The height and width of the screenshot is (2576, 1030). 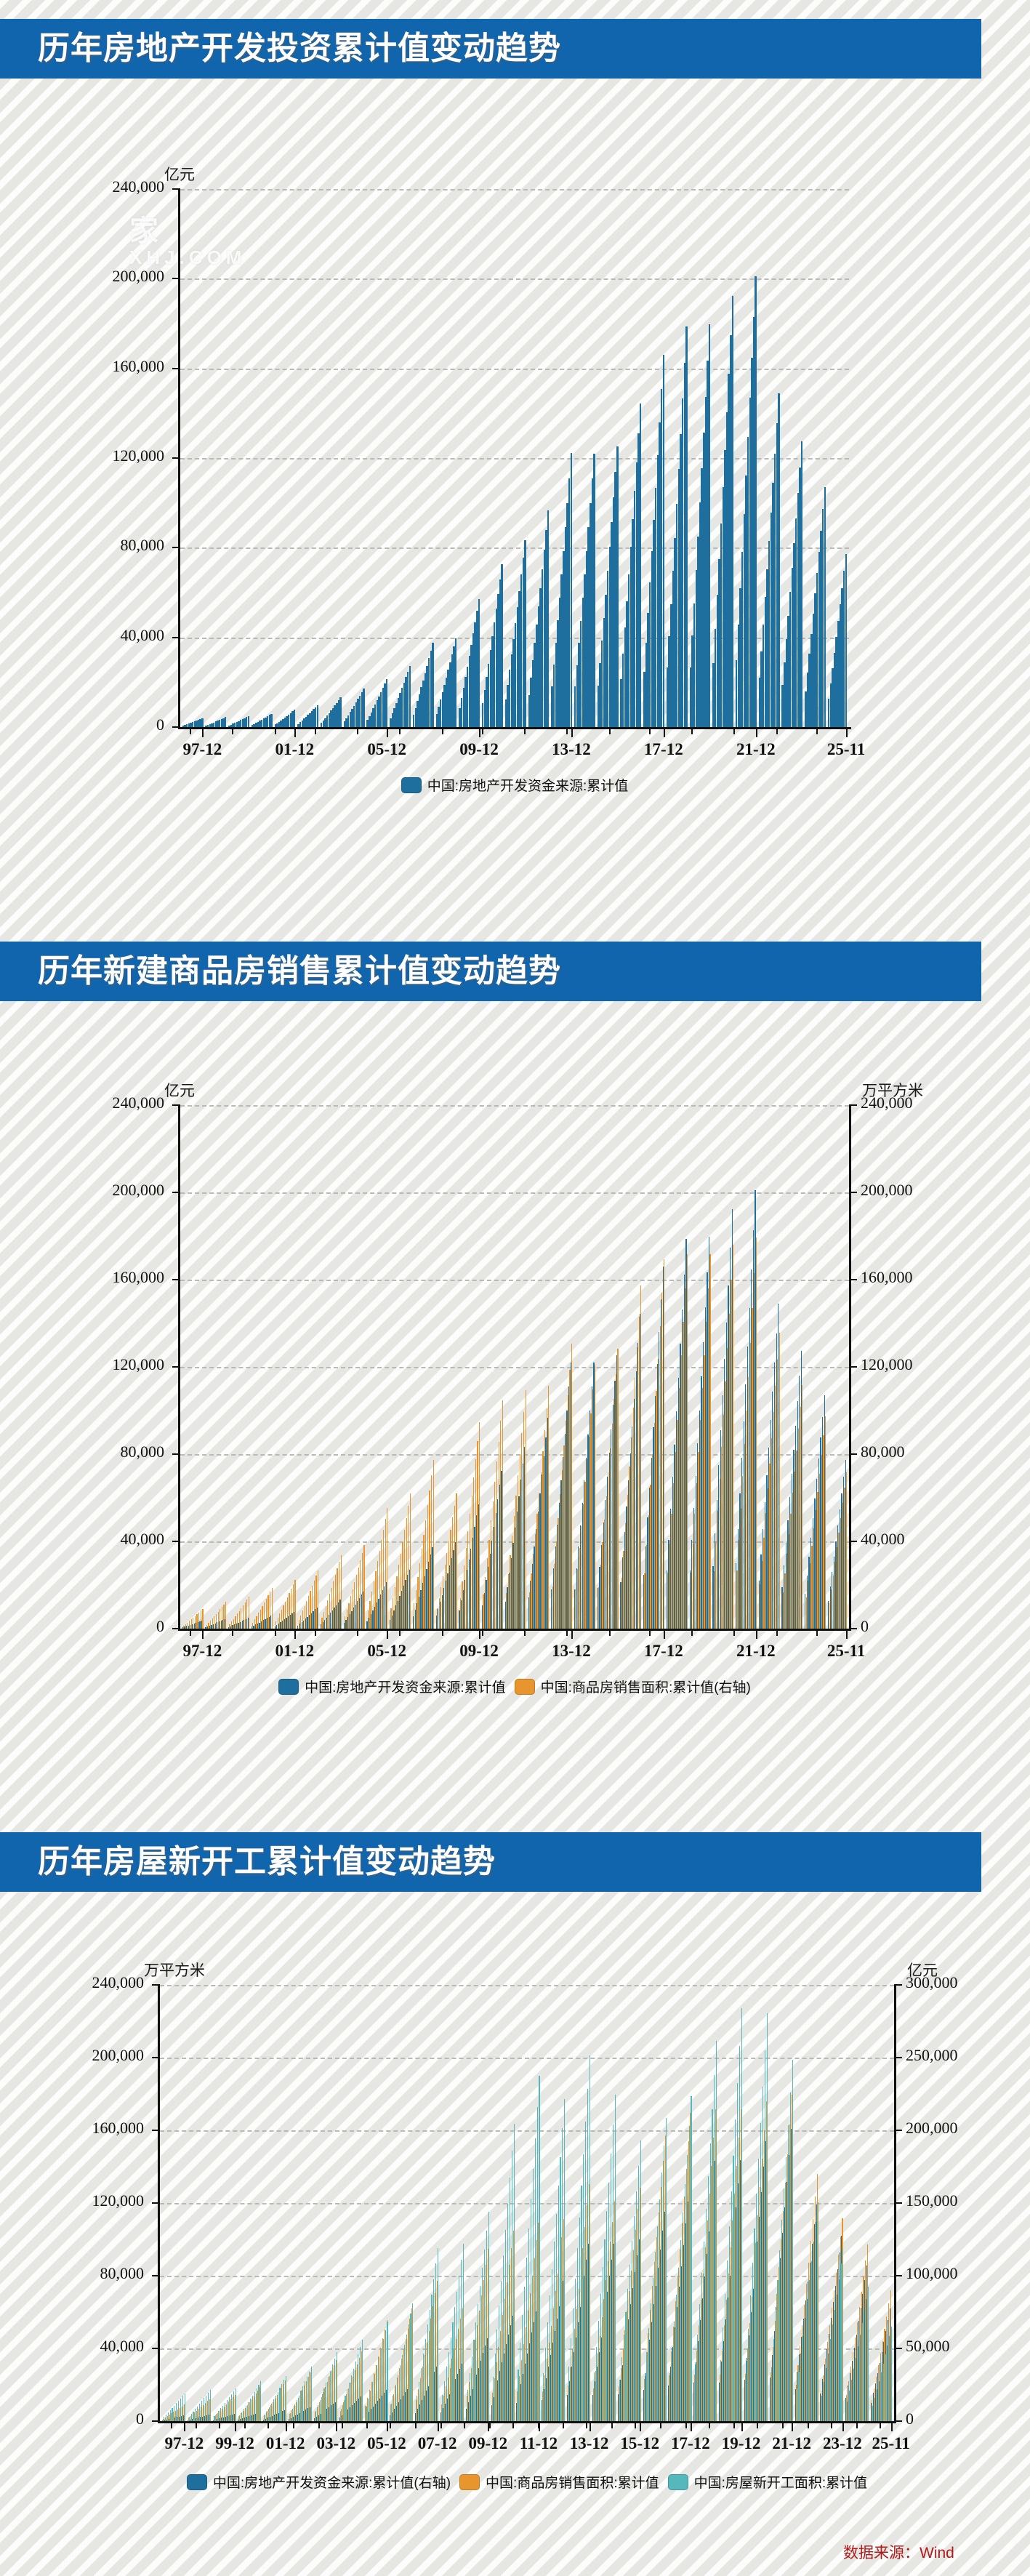 What do you see at coordinates (559, 2482) in the screenshot?
I see `legend-item: 中国:商品房销售面积:累计值` at bounding box center [559, 2482].